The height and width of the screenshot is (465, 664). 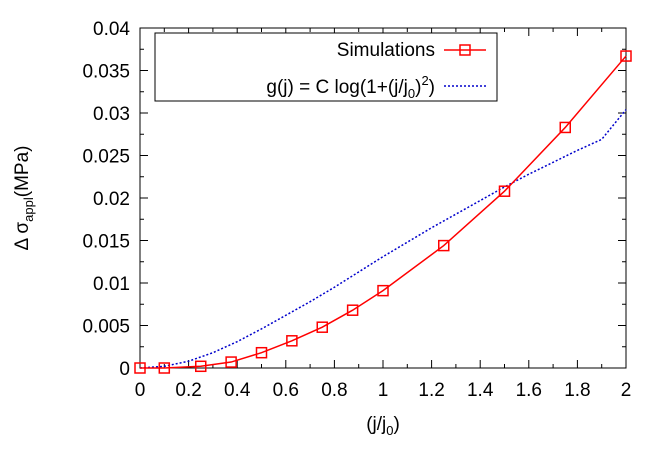 What do you see at coordinates (386, 50) in the screenshot?
I see `legend-label-simulations: Simulations` at bounding box center [386, 50].